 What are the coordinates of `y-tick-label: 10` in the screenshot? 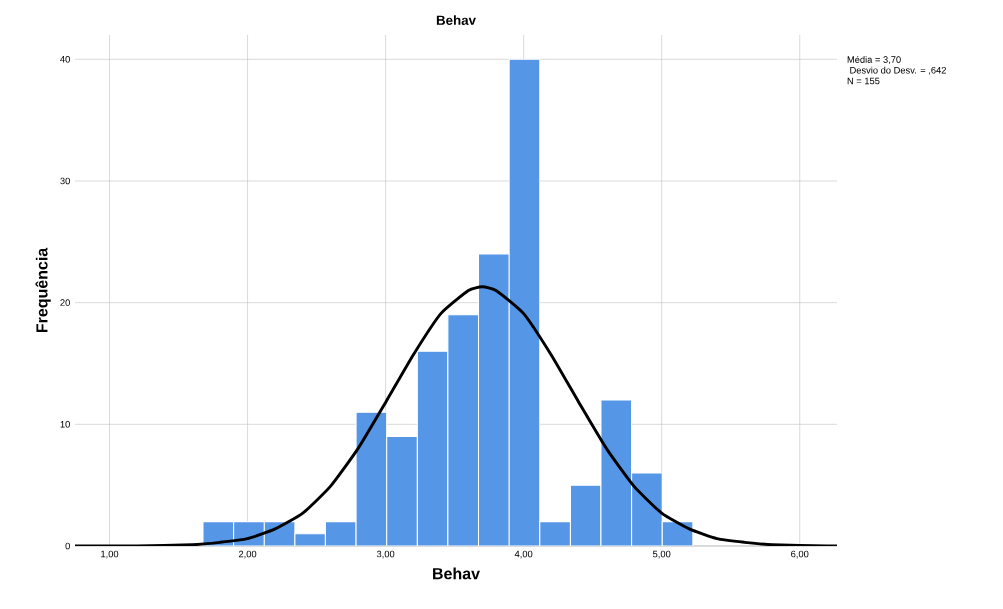 It's located at (65, 424).